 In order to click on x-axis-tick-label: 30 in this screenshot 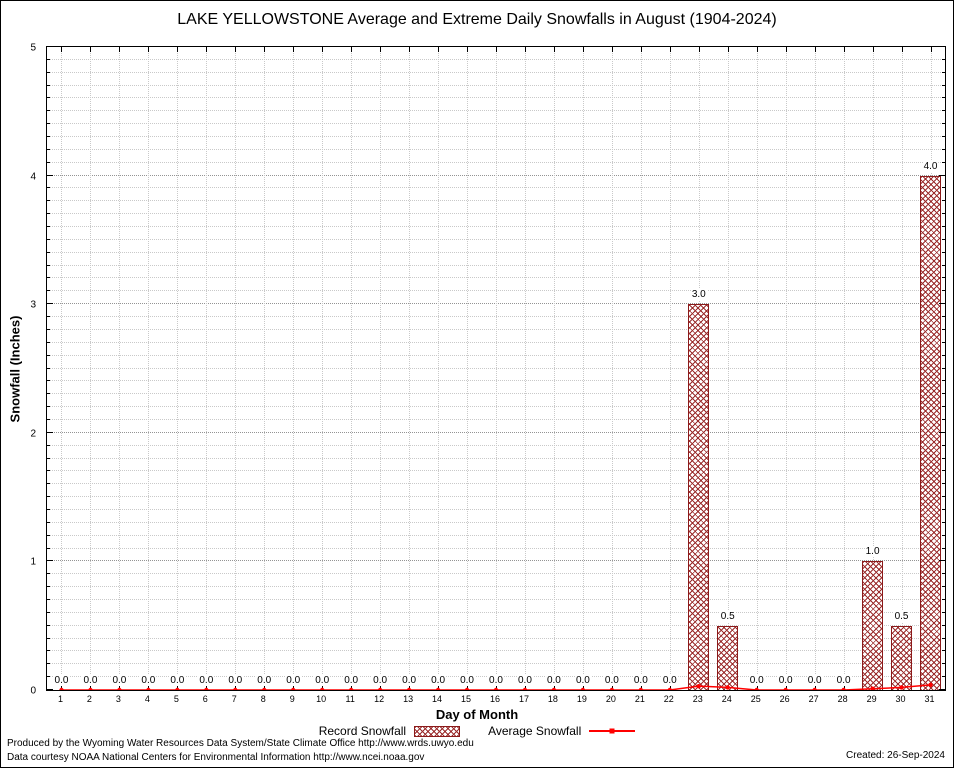, I will do `click(900, 699)`.